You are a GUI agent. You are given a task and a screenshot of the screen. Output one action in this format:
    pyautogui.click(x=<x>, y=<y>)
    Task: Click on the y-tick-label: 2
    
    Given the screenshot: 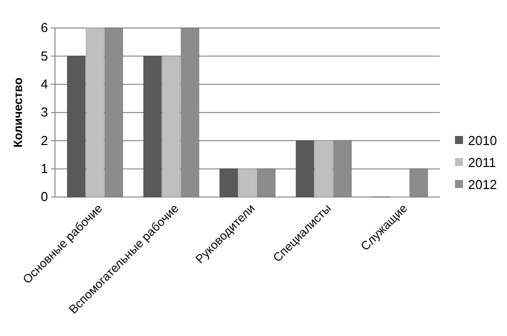 What is the action you would take?
    pyautogui.click(x=44, y=140)
    